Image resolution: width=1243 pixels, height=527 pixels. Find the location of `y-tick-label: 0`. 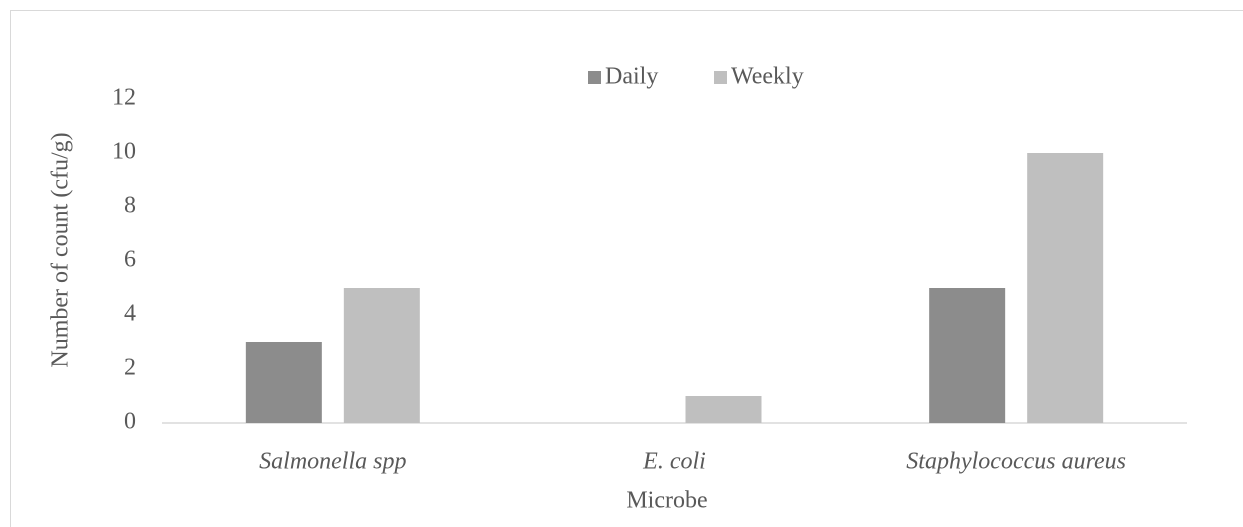

y-tick-label: 0 is located at coordinates (130, 422).